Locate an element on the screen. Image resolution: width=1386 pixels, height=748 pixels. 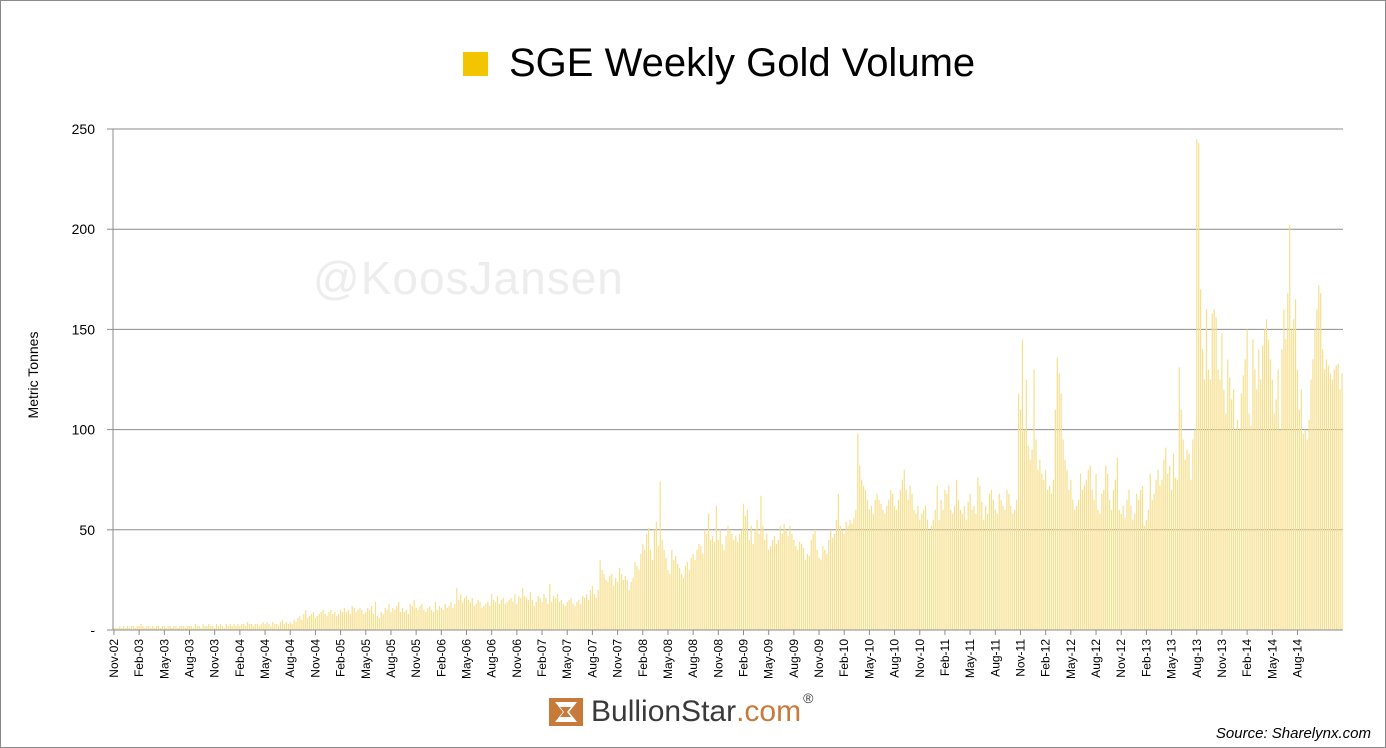
x-tick-label: Feb-10 is located at coordinates (844, 658).